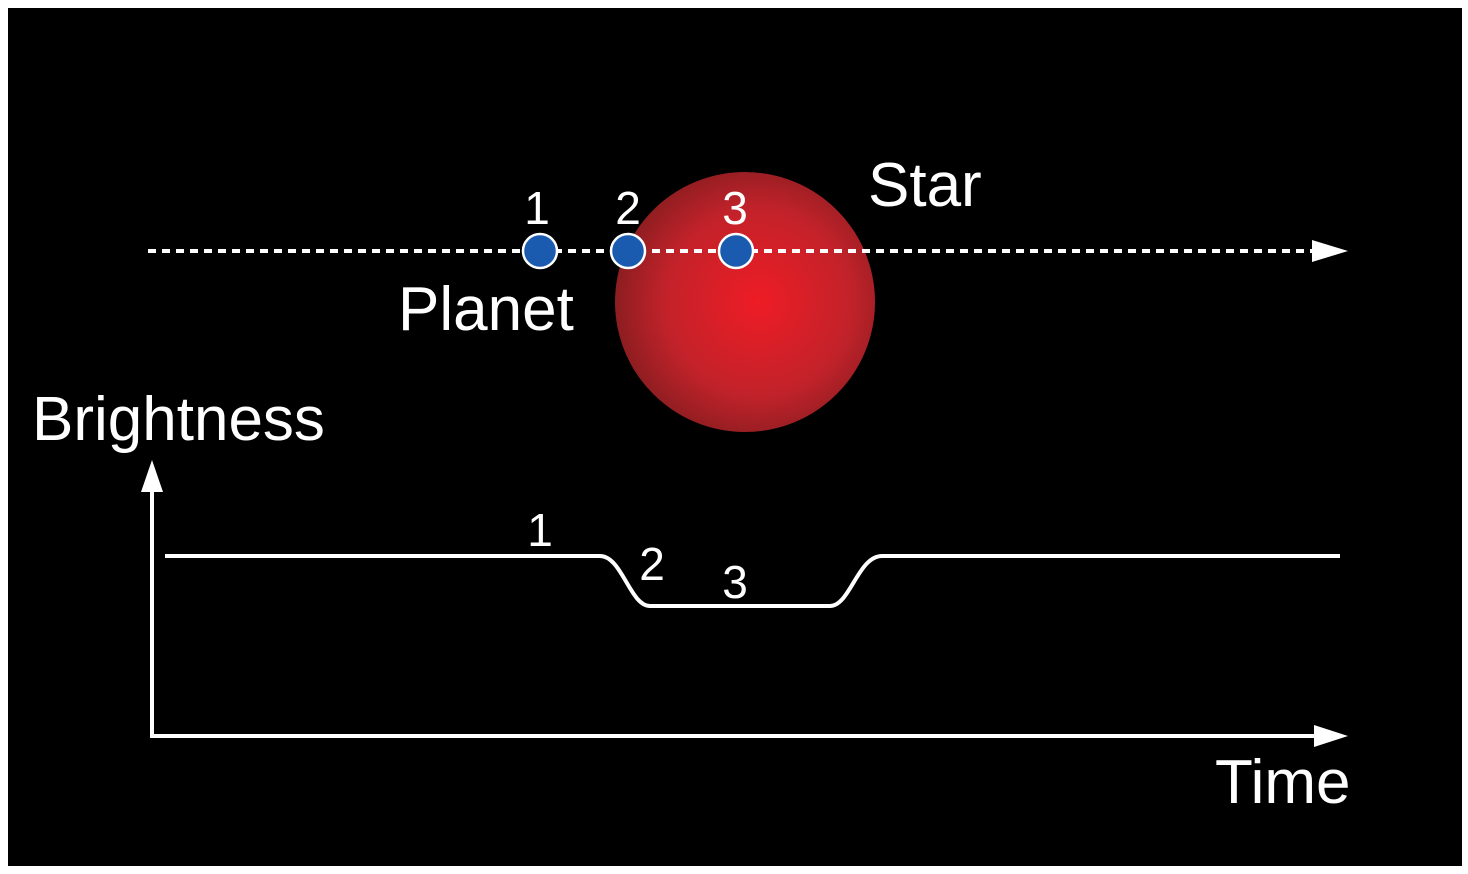  What do you see at coordinates (537, 208) in the screenshot?
I see `position-label: 1` at bounding box center [537, 208].